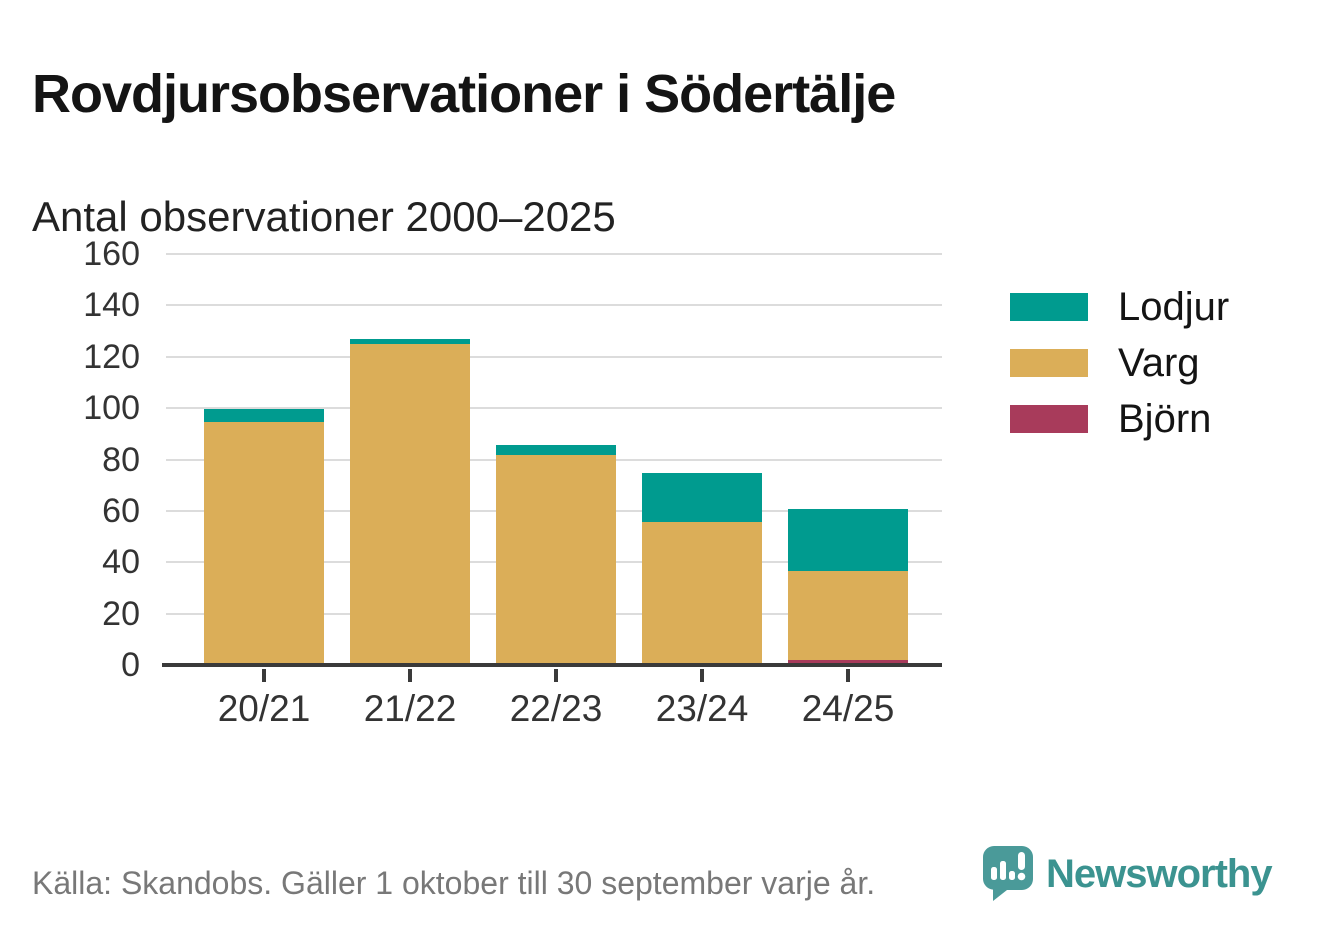 Image resolution: width=1322 pixels, height=939 pixels. I want to click on legend-item-Lodjur: Lodjur, so click(1119, 307).